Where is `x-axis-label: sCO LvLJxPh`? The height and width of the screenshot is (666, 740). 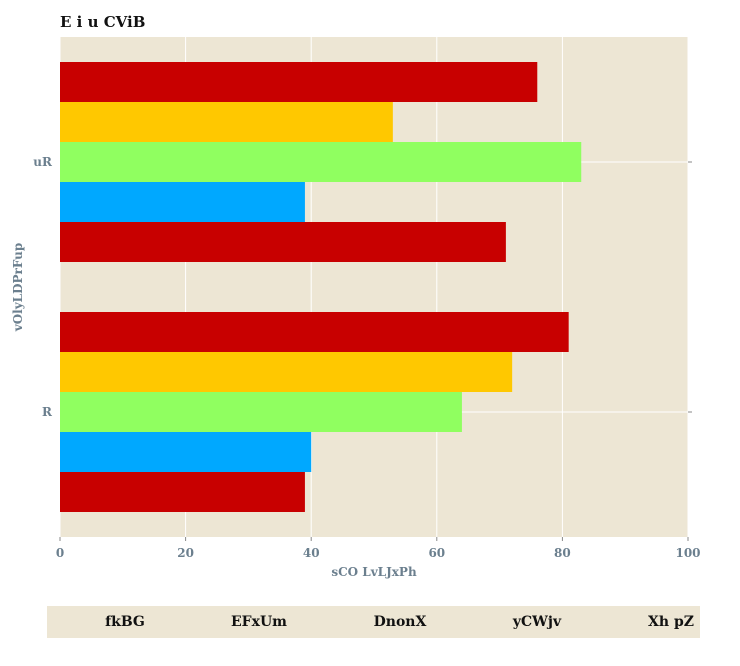
x-axis-label: sCO LvLJxPh is located at coordinates (374, 572).